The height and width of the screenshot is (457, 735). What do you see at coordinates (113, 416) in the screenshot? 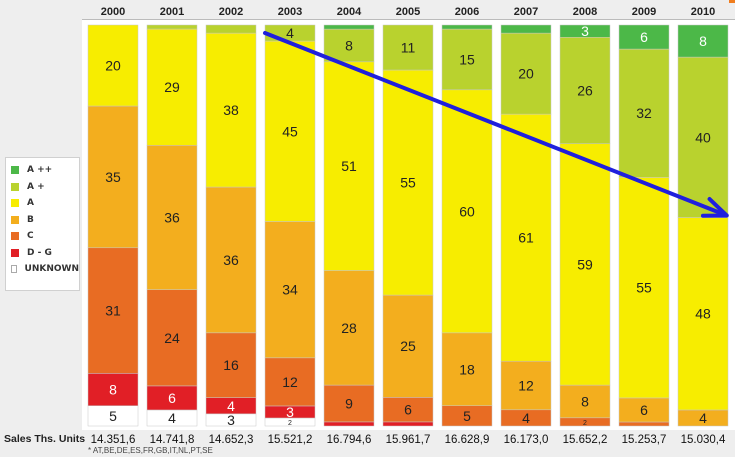
I see `data-label: 5` at bounding box center [113, 416].